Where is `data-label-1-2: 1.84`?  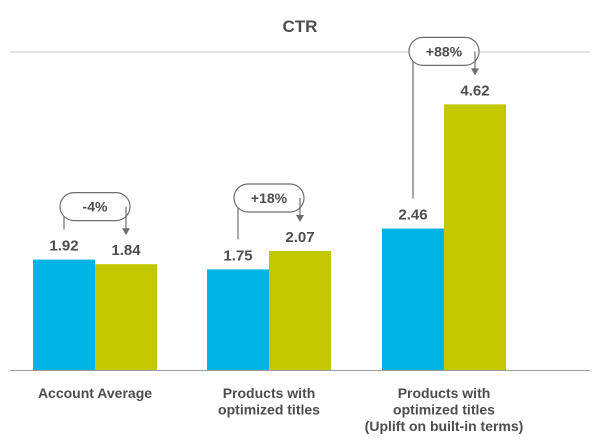
data-label-1-2: 1.84 is located at coordinates (126, 250).